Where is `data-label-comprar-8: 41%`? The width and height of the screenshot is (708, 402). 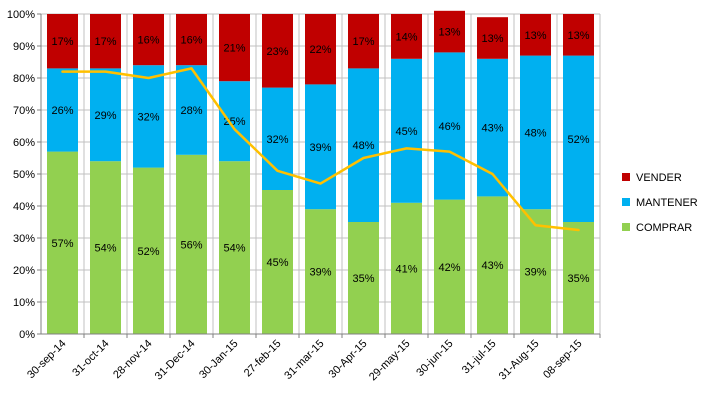 data-label-comprar-8: 41% is located at coordinates (406, 269).